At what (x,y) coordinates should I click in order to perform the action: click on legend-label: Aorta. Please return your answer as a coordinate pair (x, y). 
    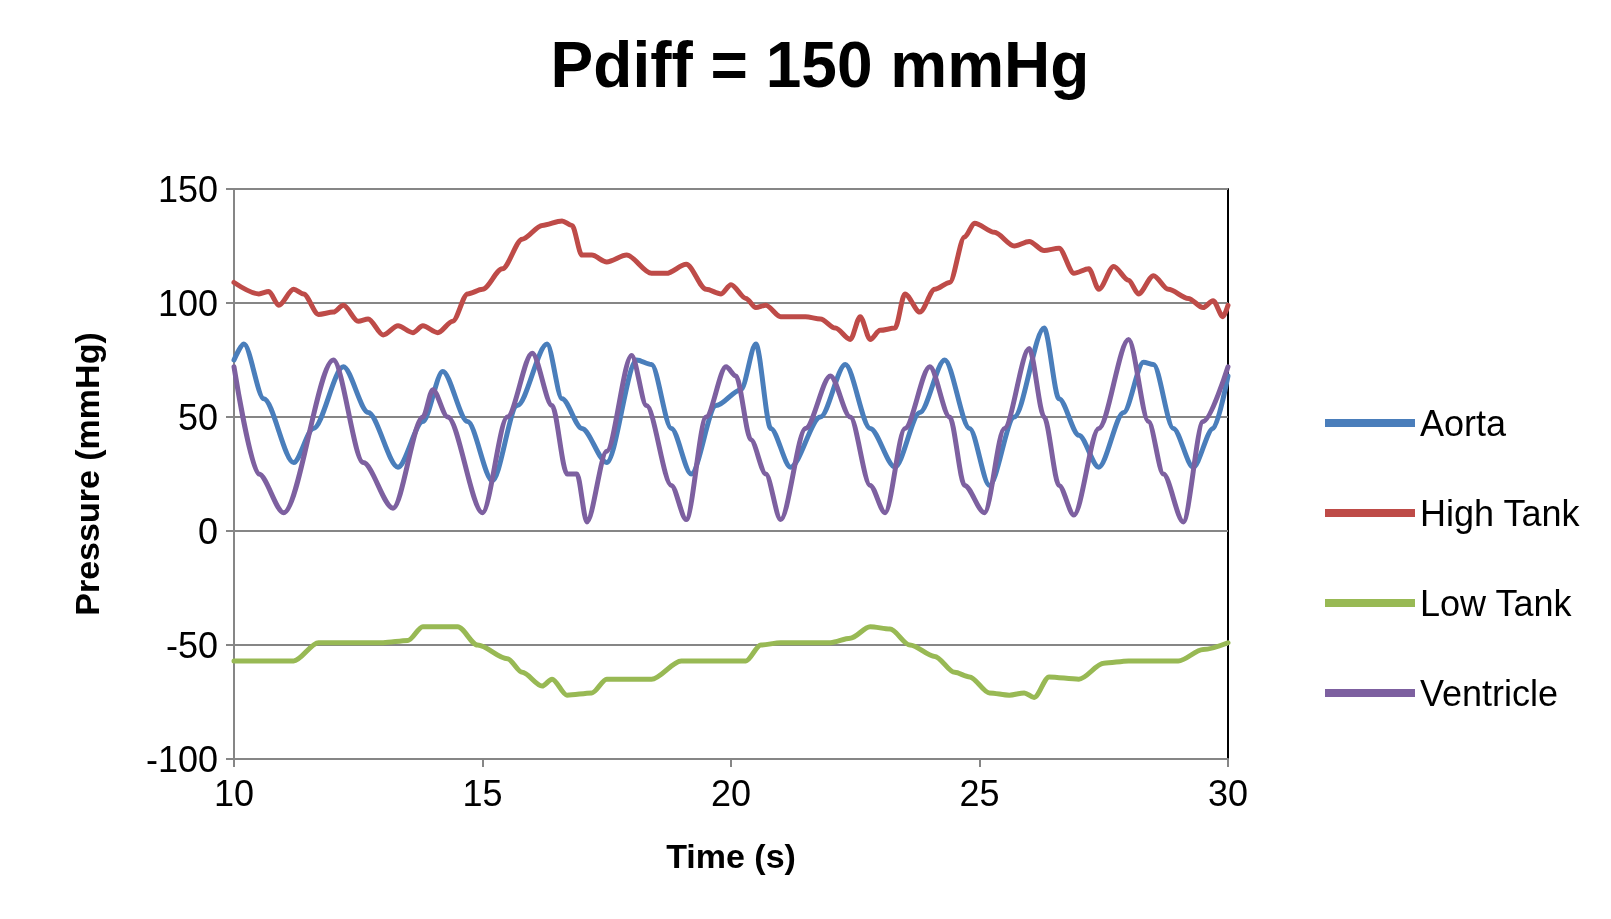
    Looking at the image, I should click on (1464, 423).